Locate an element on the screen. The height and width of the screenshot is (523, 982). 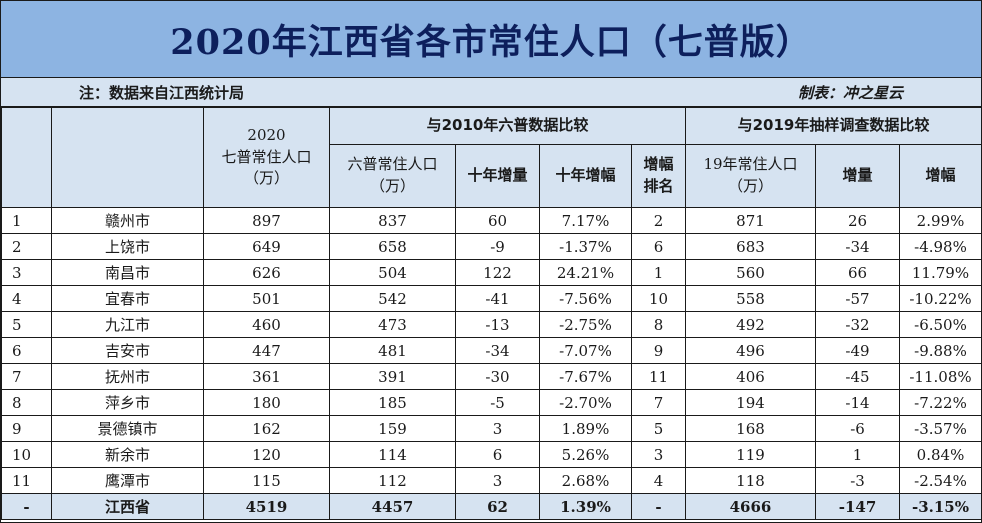
cell-change19: -34 is located at coordinates (857, 246).